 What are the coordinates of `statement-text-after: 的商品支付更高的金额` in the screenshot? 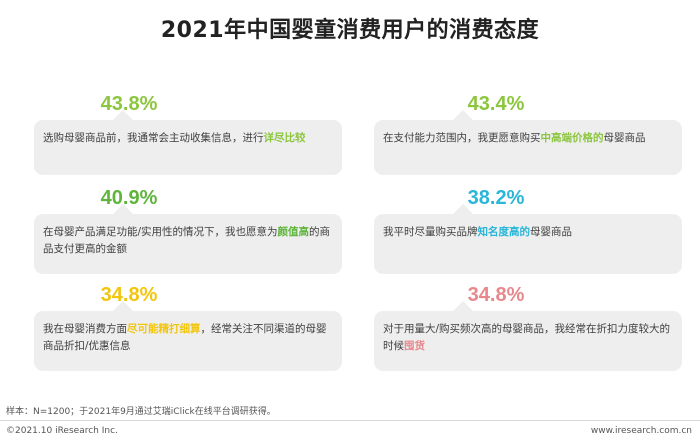 It's located at (187, 240).